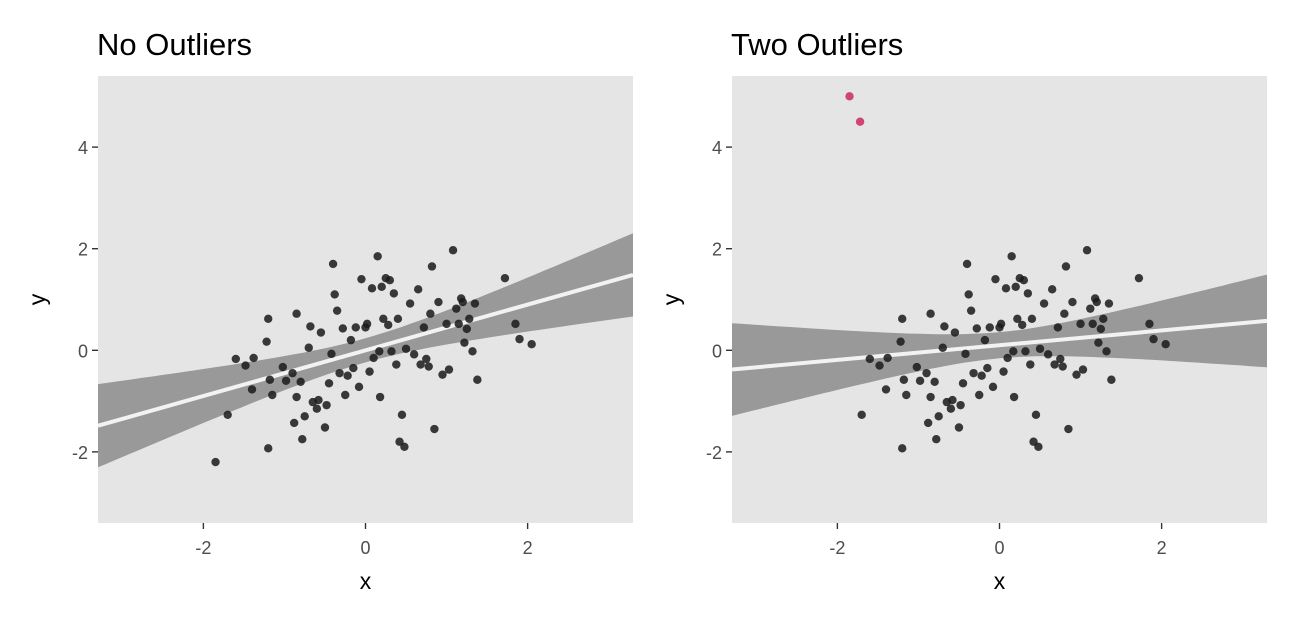 Image resolution: width=1296 pixels, height=629 pixels. I want to click on panel-2-x-tick-label-1: 0, so click(999, 548).